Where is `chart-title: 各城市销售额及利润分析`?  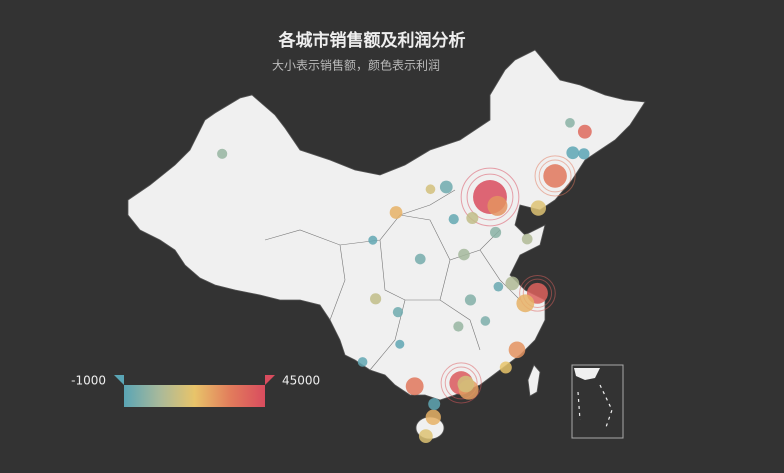
chart-title: 各城市销售额及利润分析 is located at coordinates (372, 40).